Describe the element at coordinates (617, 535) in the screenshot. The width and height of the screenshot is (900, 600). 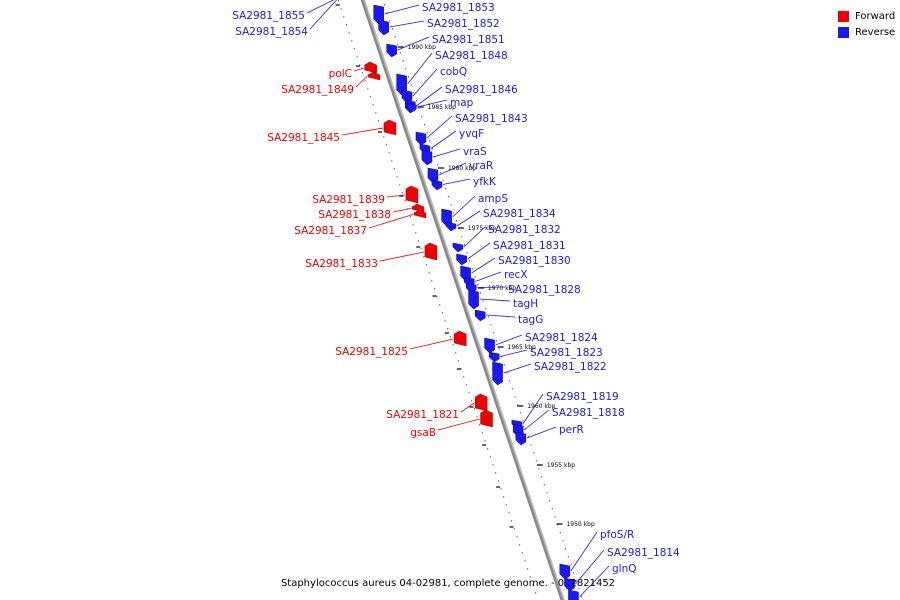
I see `reverse-gene-label: pfoS/R` at that location.